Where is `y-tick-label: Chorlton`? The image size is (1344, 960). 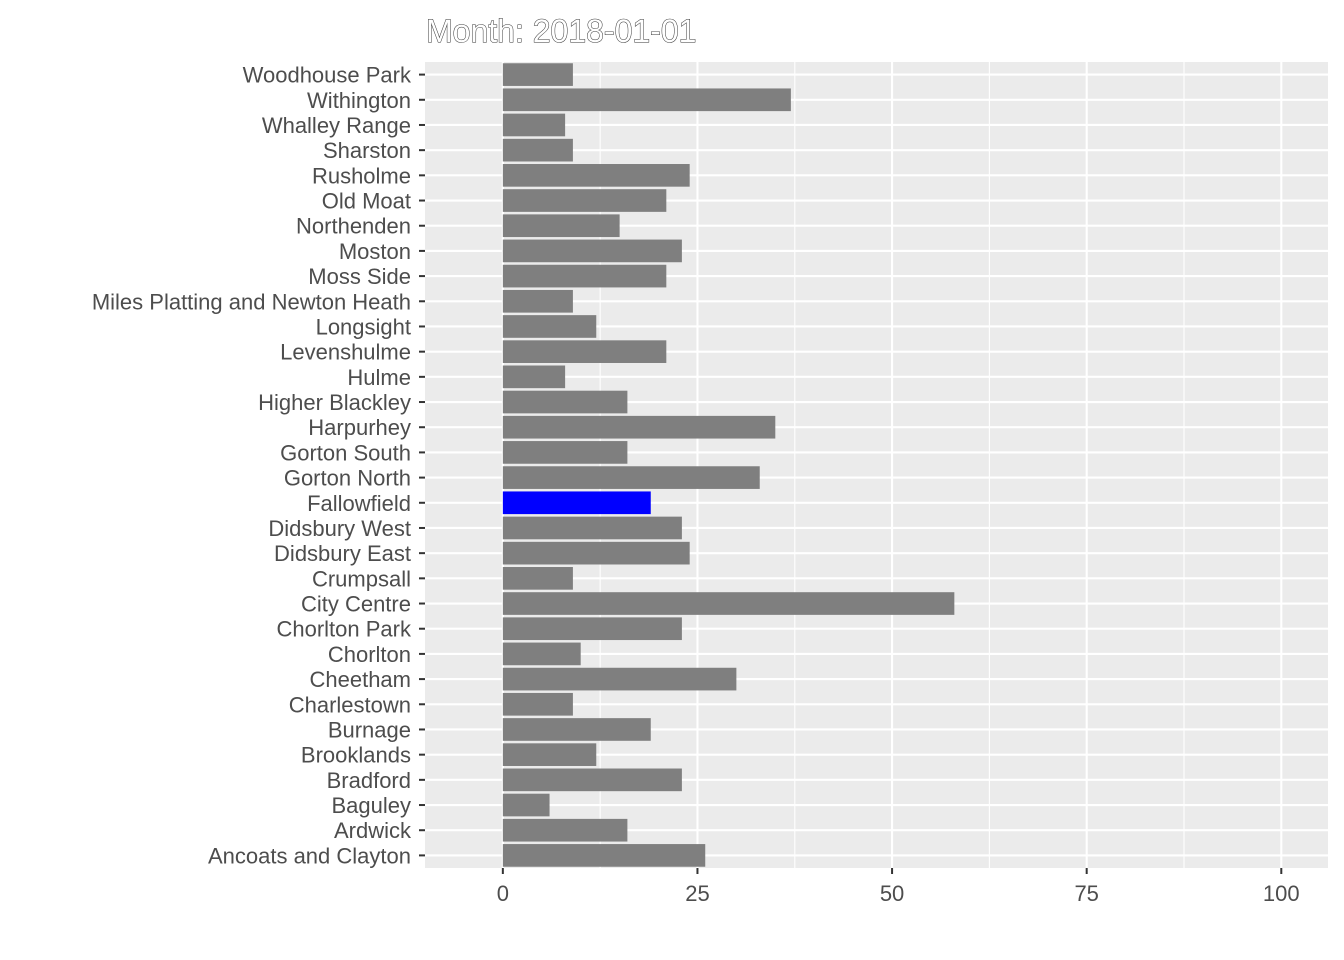
y-tick-label: Chorlton is located at coordinates (369, 654).